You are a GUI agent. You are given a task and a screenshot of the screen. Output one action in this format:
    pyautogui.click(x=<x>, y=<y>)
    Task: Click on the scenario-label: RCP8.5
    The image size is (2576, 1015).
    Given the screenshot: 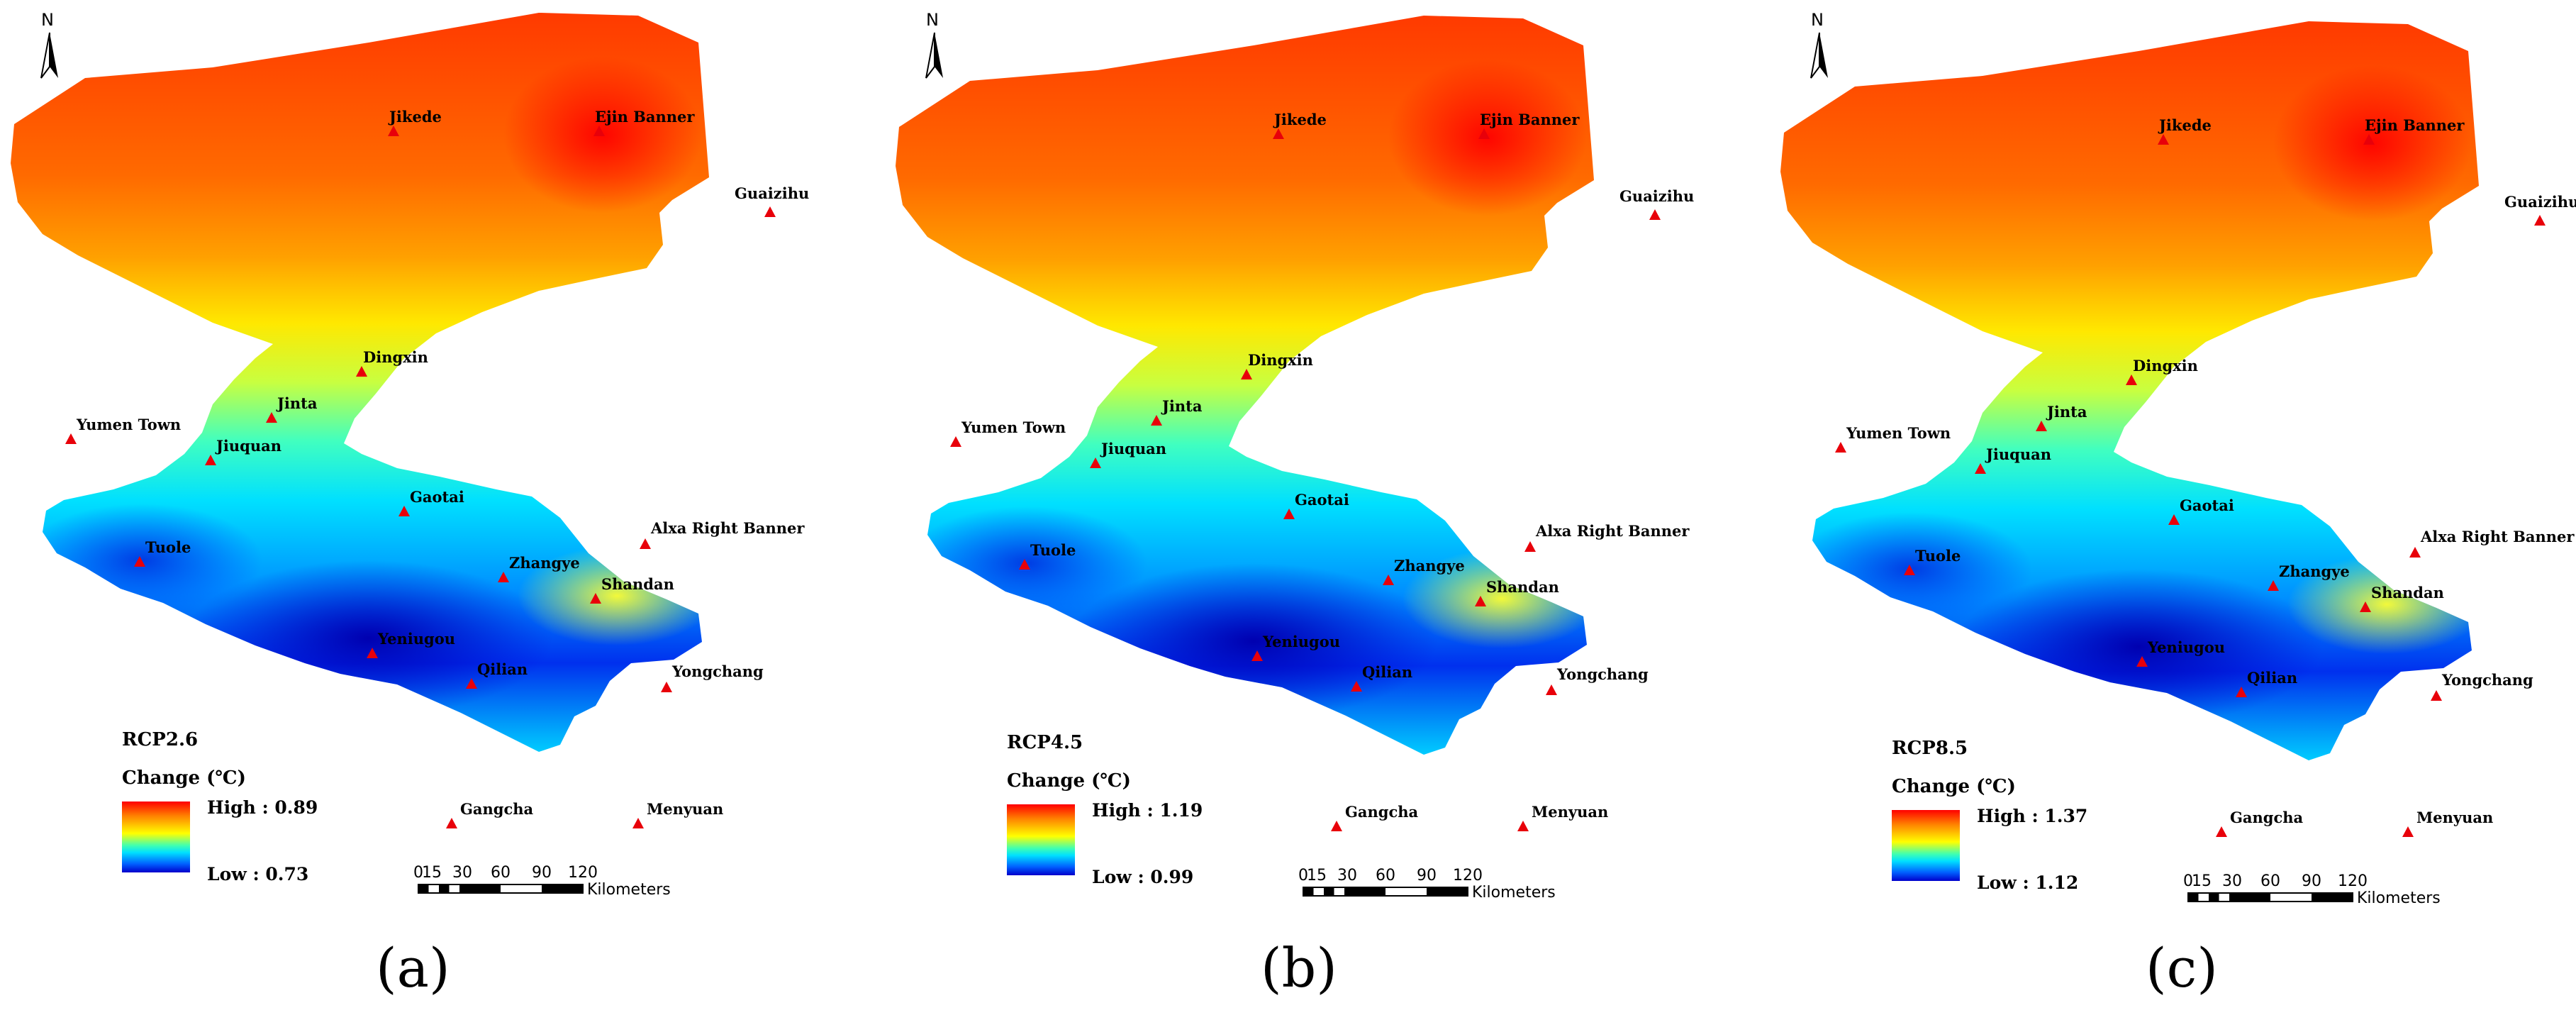 What is the action you would take?
    pyautogui.click(x=1930, y=748)
    